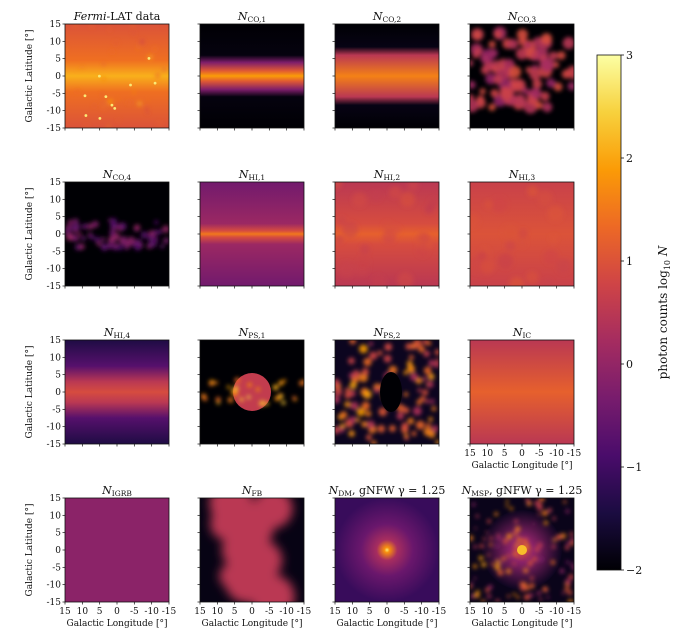 This screenshot has height=633, width=680. Describe the element at coordinates (386, 235) in the screenshot. I see `axis-ticks` at that location.